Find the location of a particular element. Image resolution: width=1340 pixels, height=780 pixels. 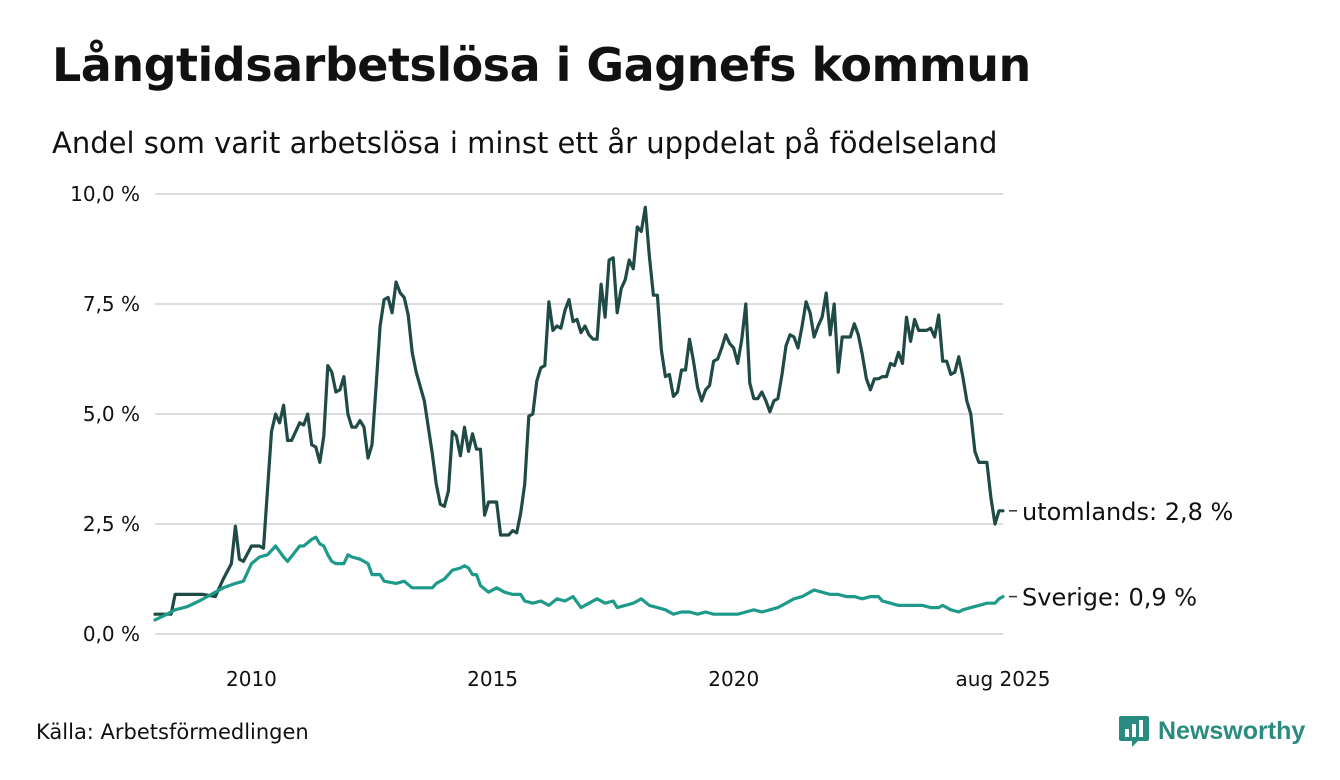

y-tick-label: 2,5 % is located at coordinates (111, 524).